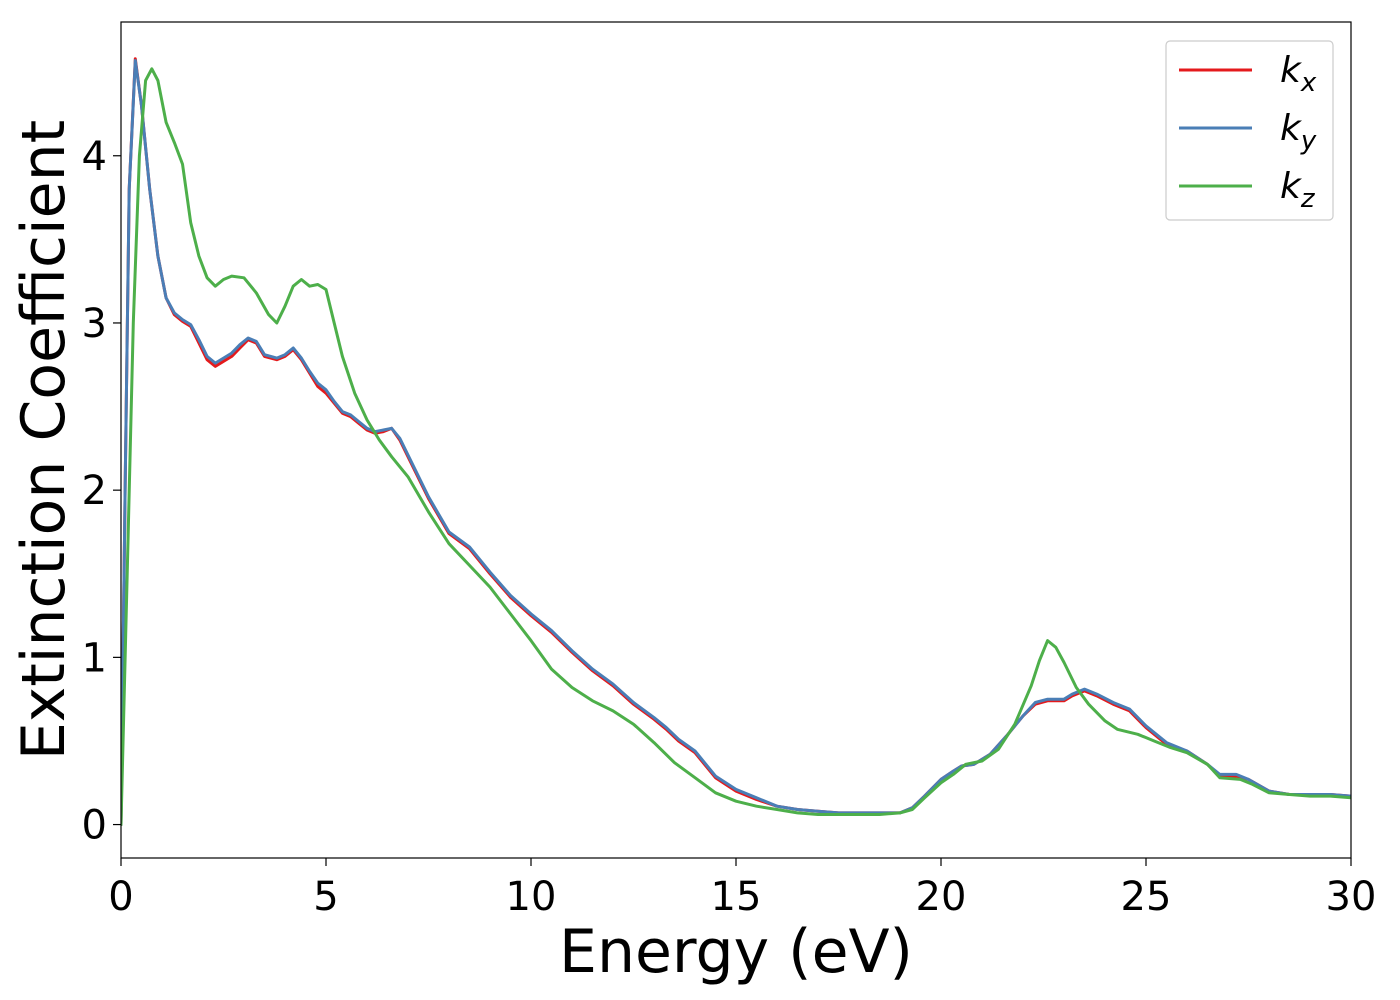 Image resolution: width=1400 pixels, height=1000 pixels. Describe the element at coordinates (736, 952) in the screenshot. I see `x-axis-title: Energy (eV)` at that location.